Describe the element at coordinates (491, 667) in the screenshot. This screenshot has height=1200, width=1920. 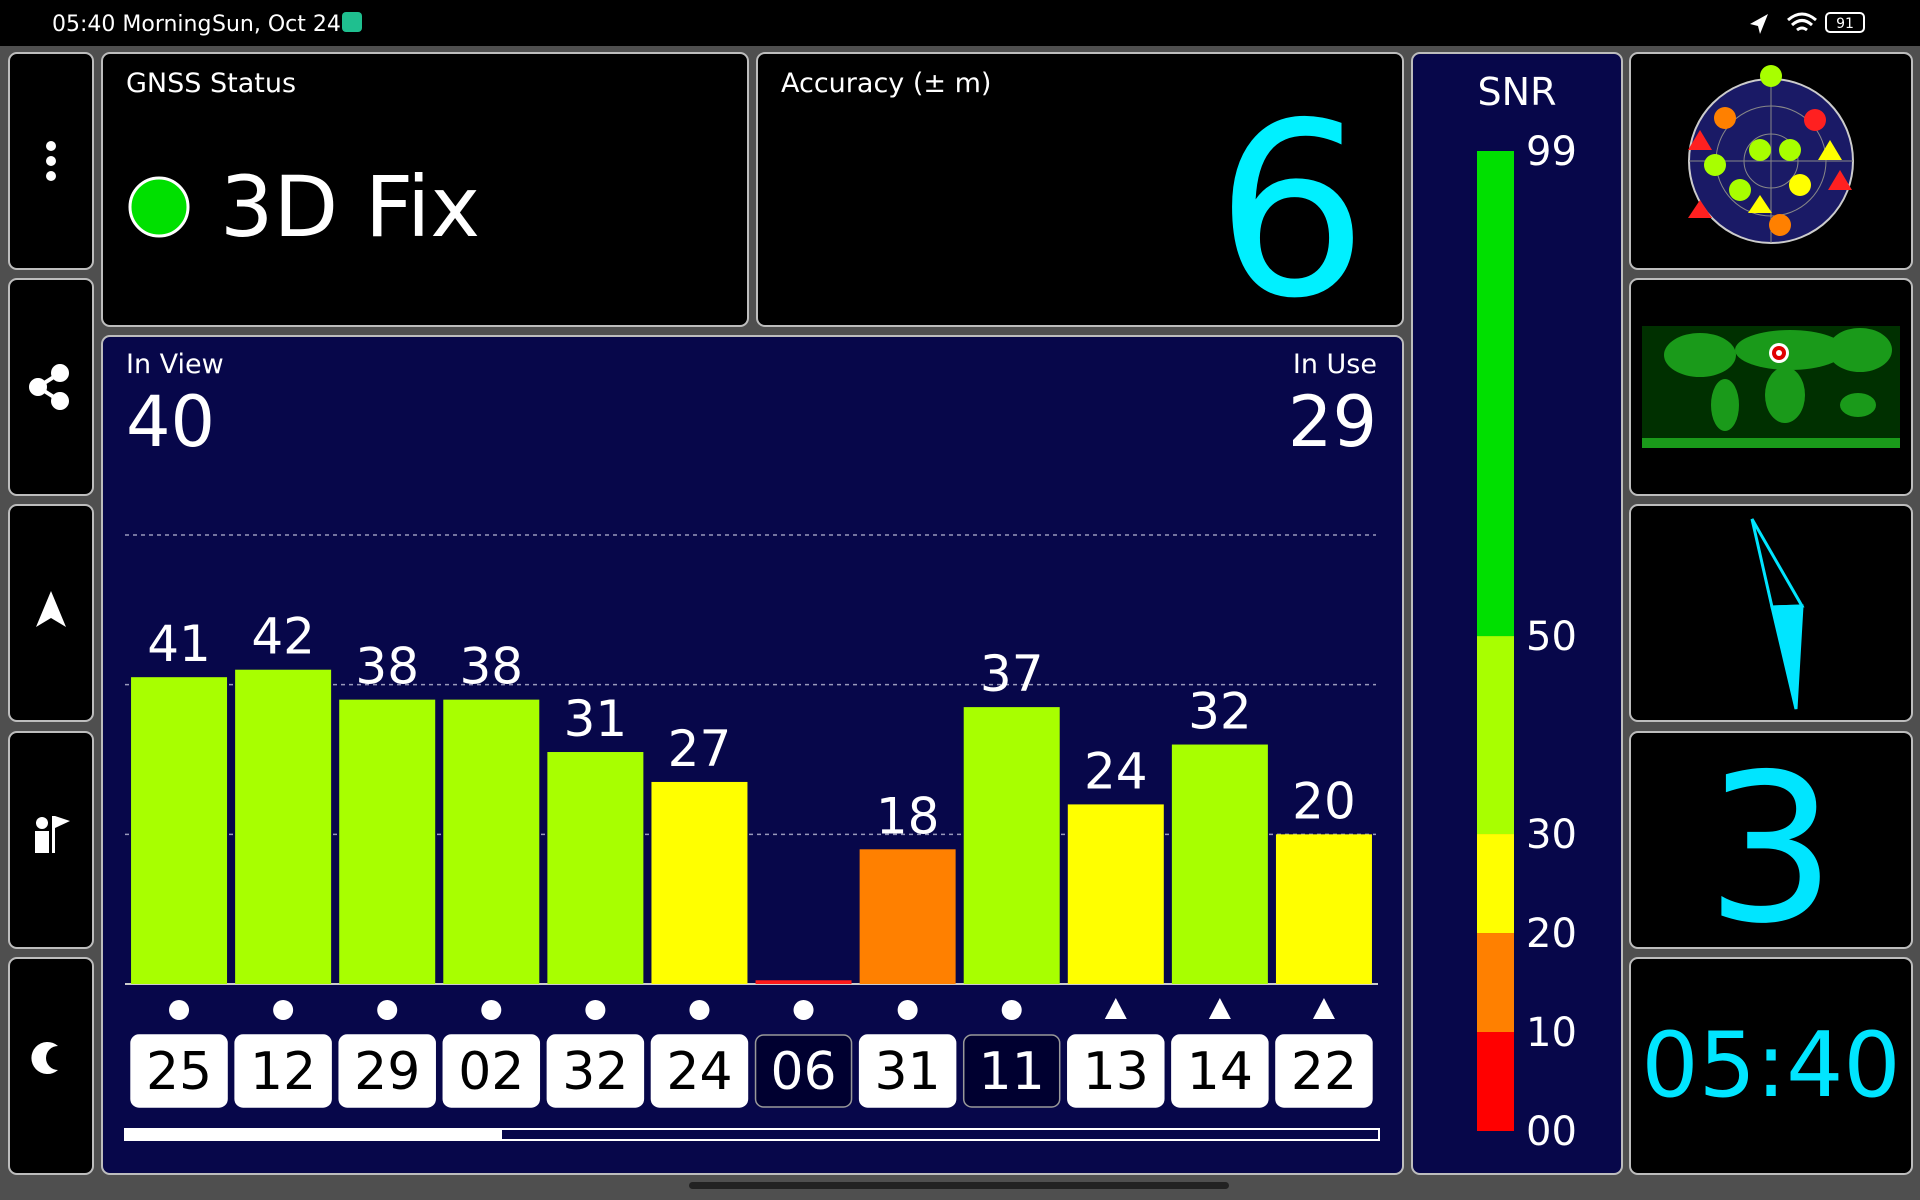
I see `value-label: 38` at that location.